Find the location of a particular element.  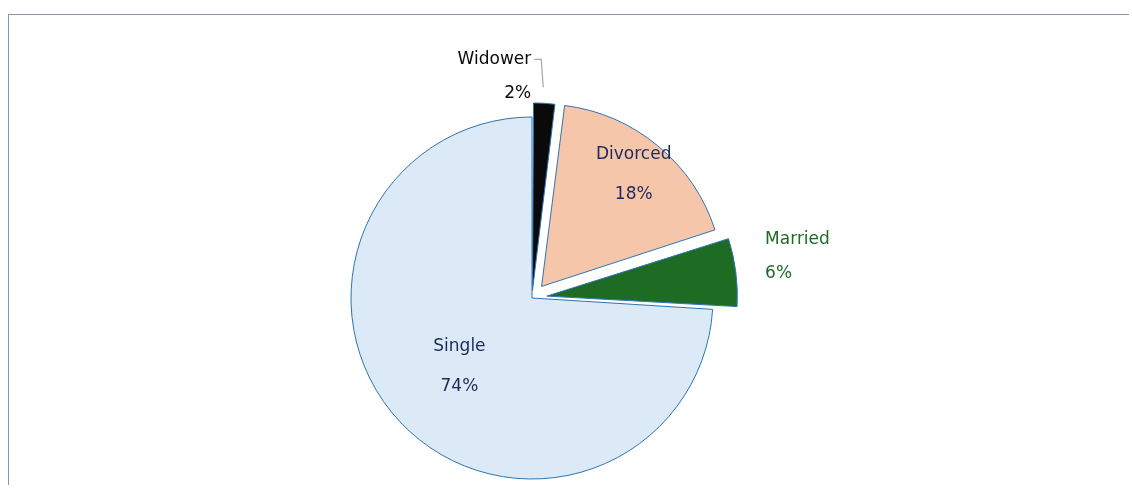

slice-label: Widower is located at coordinates (494, 57).